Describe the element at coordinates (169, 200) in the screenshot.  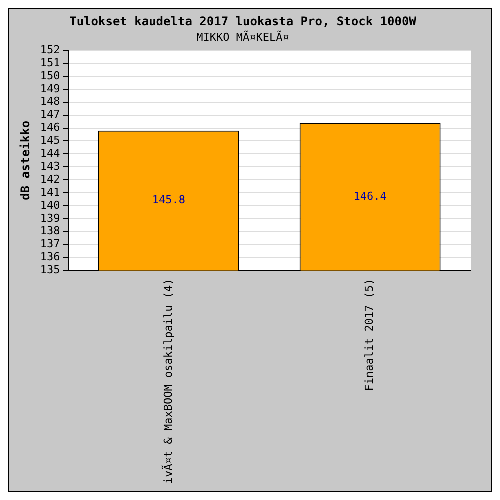
I see `data-label: 145.8` at that location.